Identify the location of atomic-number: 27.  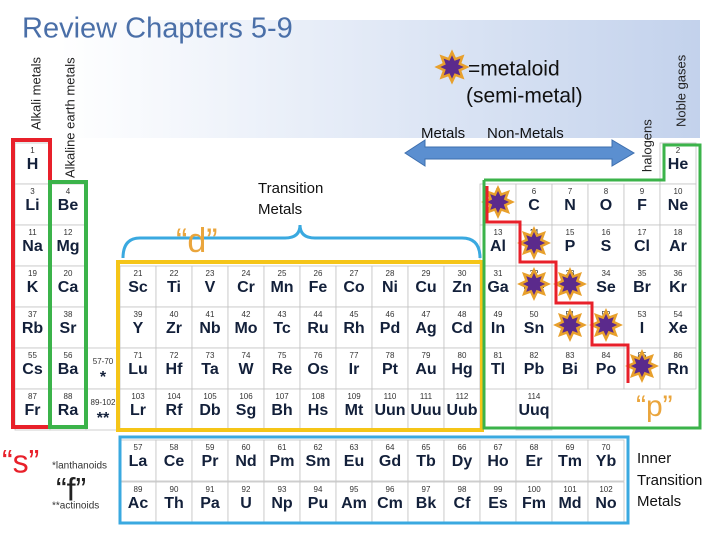
(354, 273).